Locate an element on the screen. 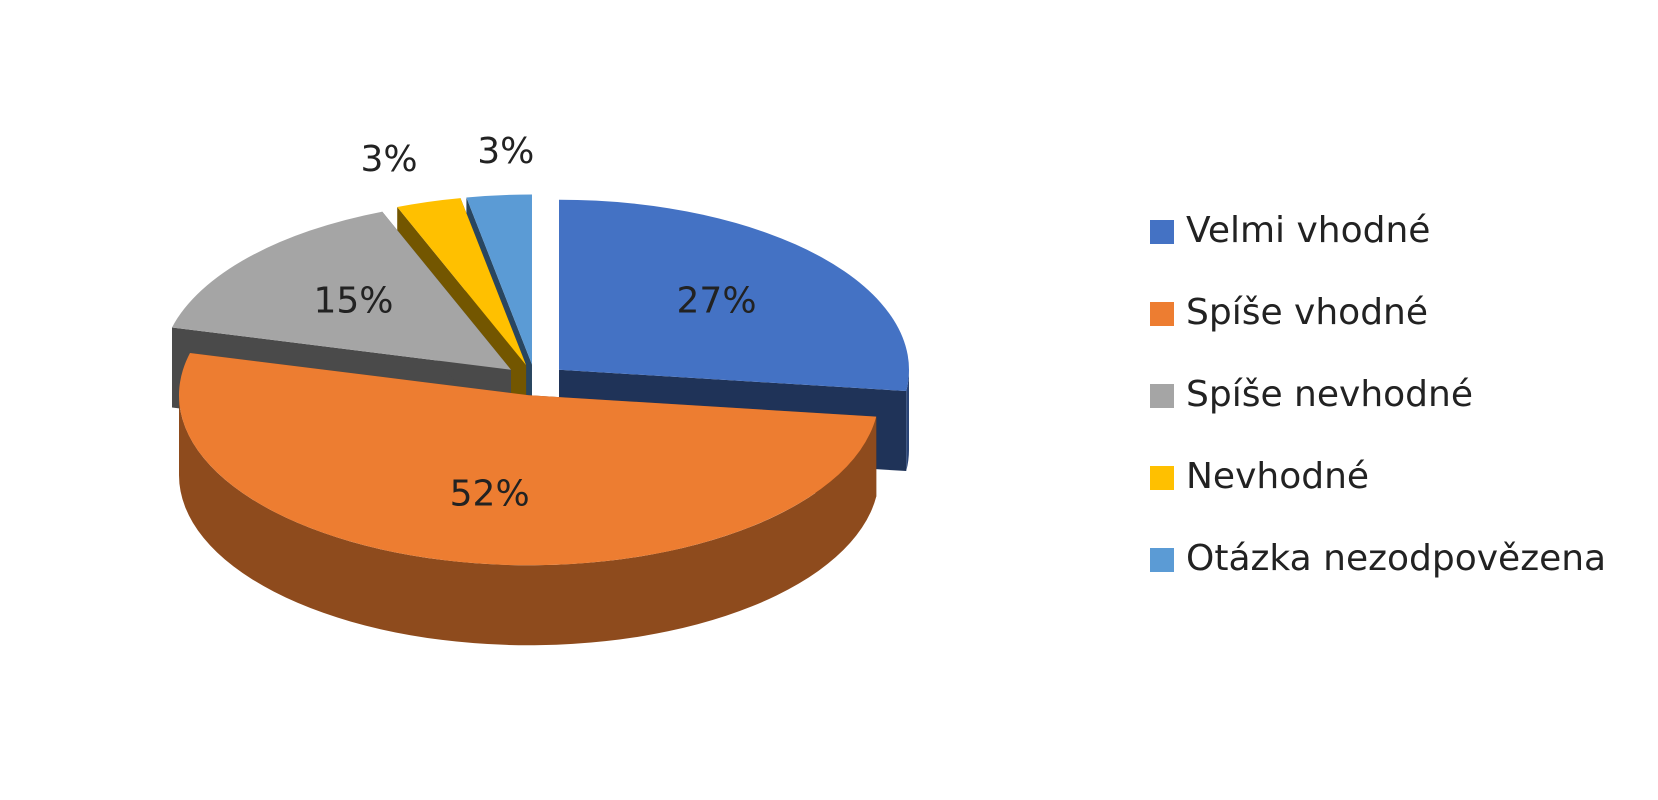 Image resolution: width=1658 pixels, height=800 pixels. legend-label: Spíše nevhodné is located at coordinates (1329, 394).